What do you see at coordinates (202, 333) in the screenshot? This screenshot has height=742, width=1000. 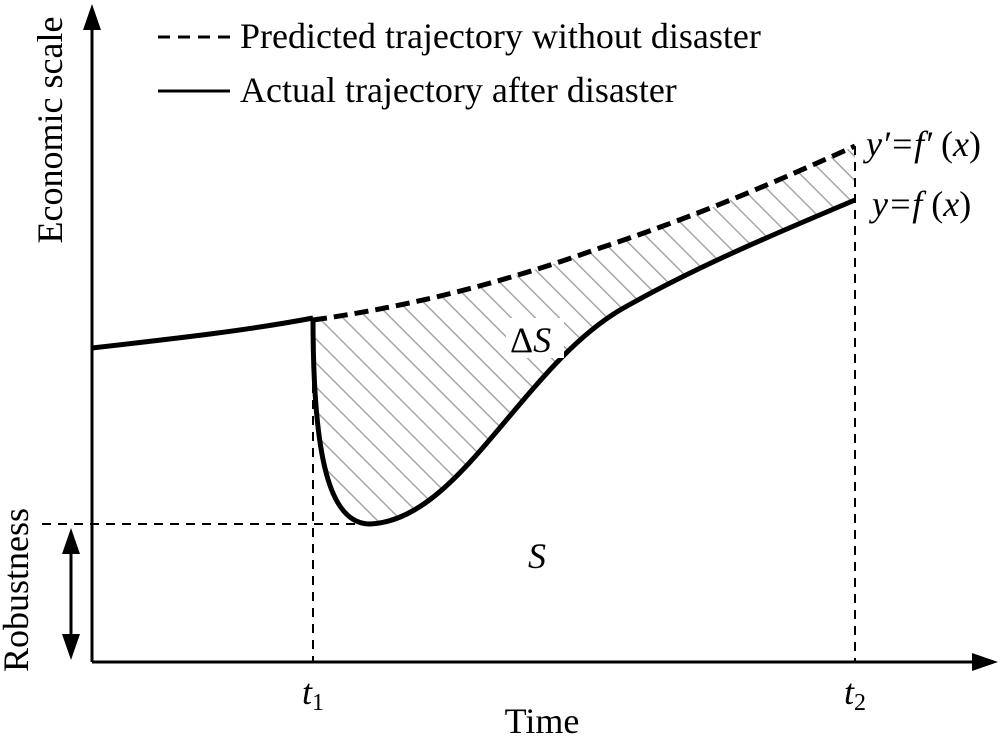 I see `actual-trajectory-pre-disaster` at bounding box center [202, 333].